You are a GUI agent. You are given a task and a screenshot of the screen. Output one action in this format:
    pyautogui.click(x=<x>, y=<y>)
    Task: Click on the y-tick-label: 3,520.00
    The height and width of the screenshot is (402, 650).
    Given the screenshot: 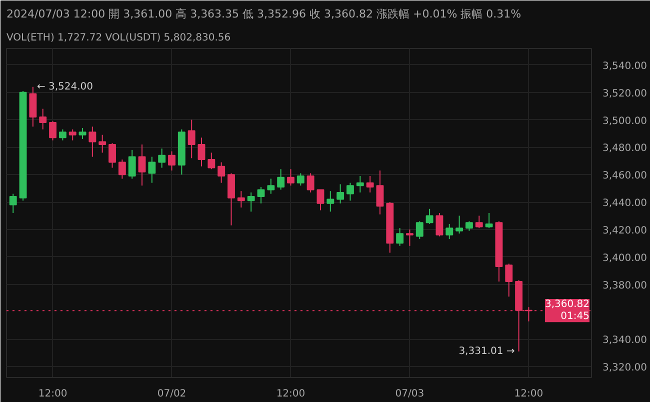 What is the action you would take?
    pyautogui.click(x=625, y=94)
    